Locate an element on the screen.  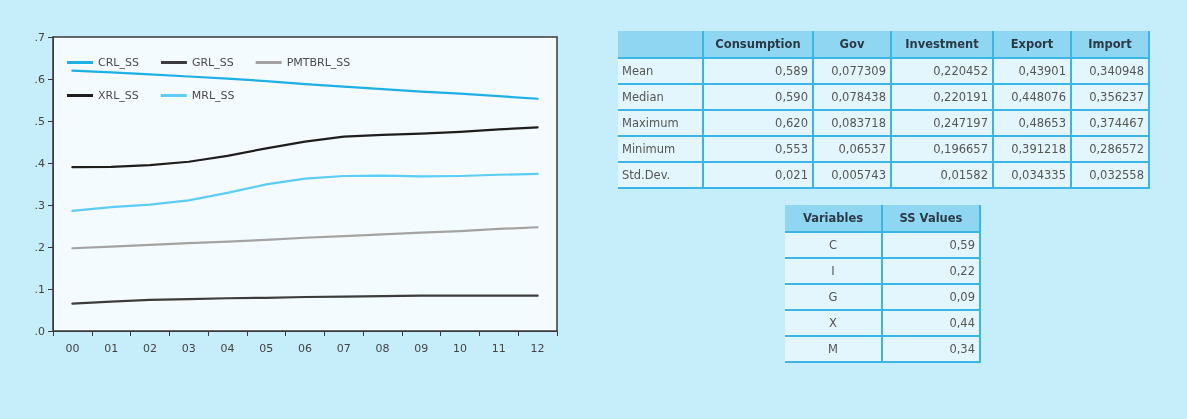
text: 0,44 is located at coordinates (962, 323).